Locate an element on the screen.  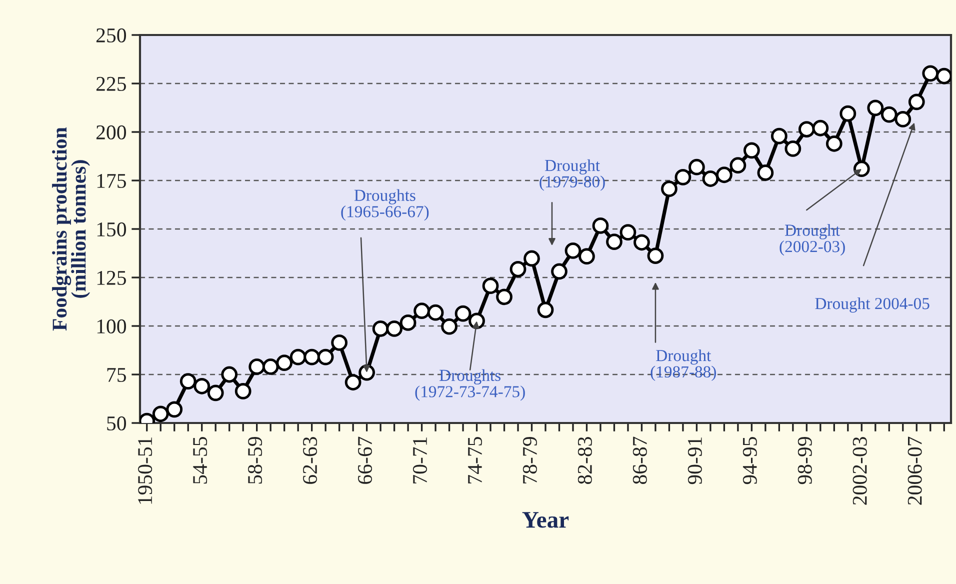
y-axis-title: Foodgrains production (million tonnes) is located at coordinates (71, 229).